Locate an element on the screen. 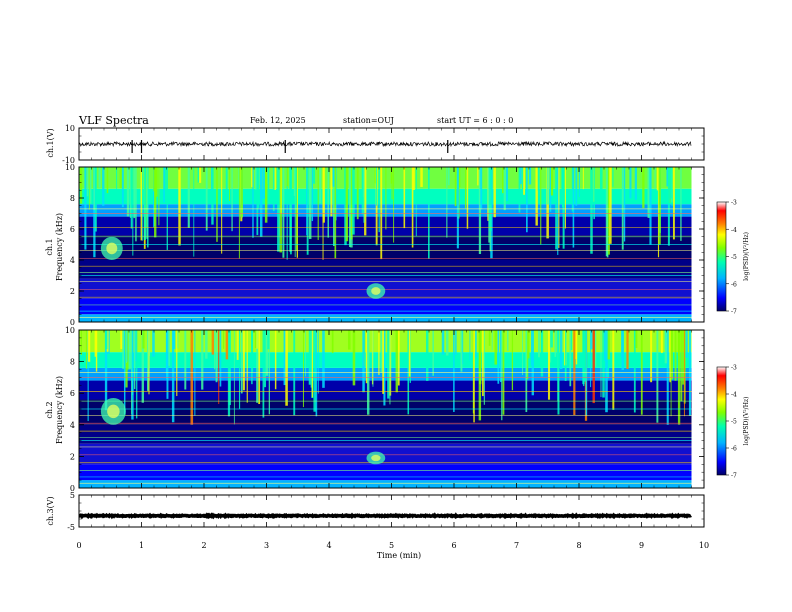  date-label: Feb. 12, 2025 is located at coordinates (278, 120).